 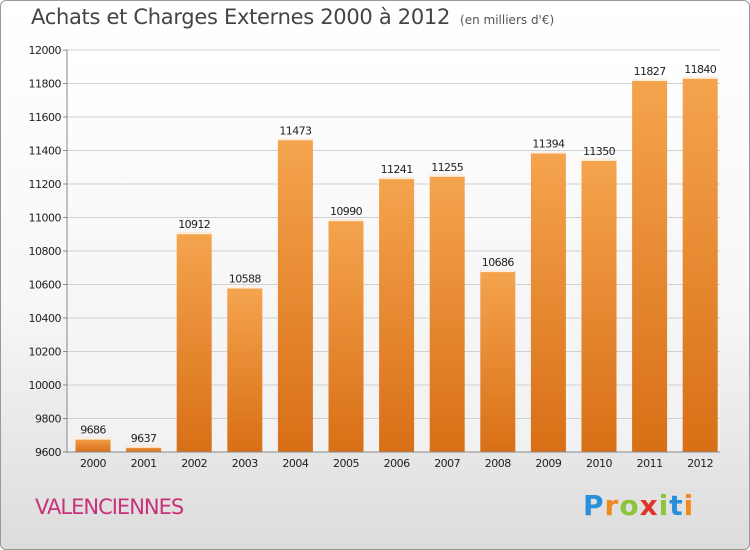 I want to click on logo-letter: o, so click(x=629, y=505).